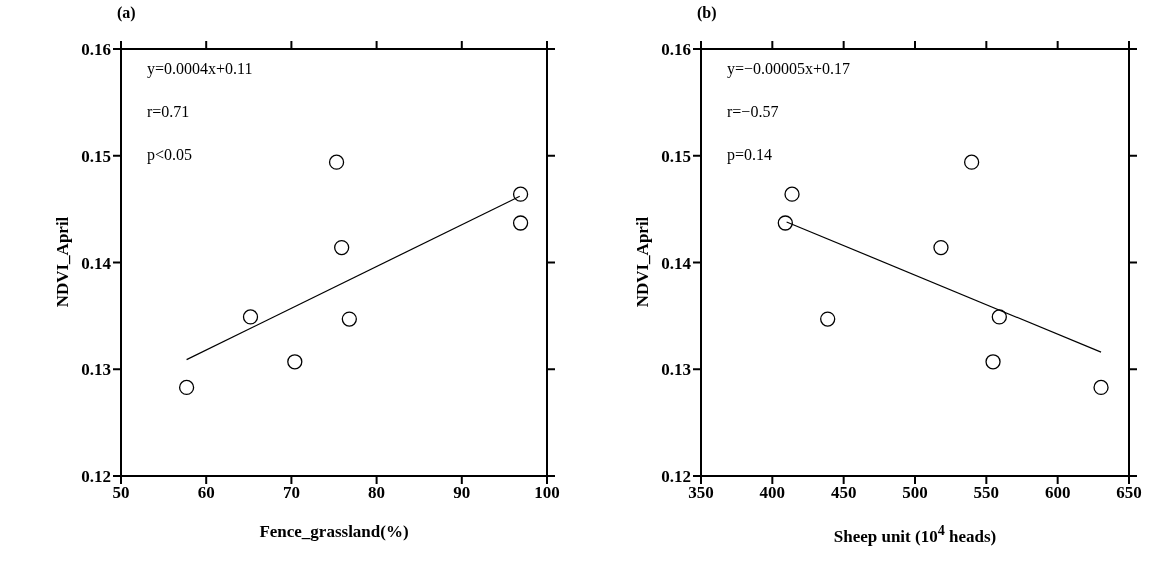 This screenshot has width=1154, height=574. I want to click on x-tick-label: 450, so click(843, 493).